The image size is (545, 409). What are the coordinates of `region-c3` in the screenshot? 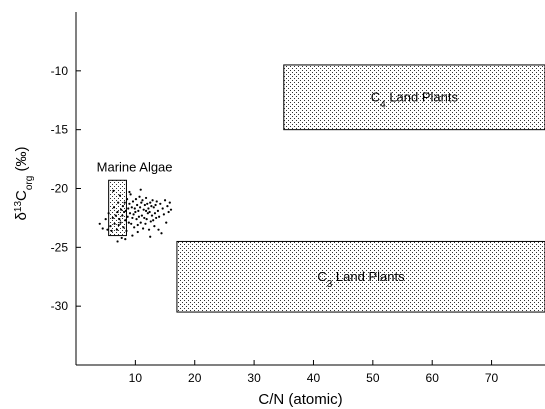 It's located at (360, 276).